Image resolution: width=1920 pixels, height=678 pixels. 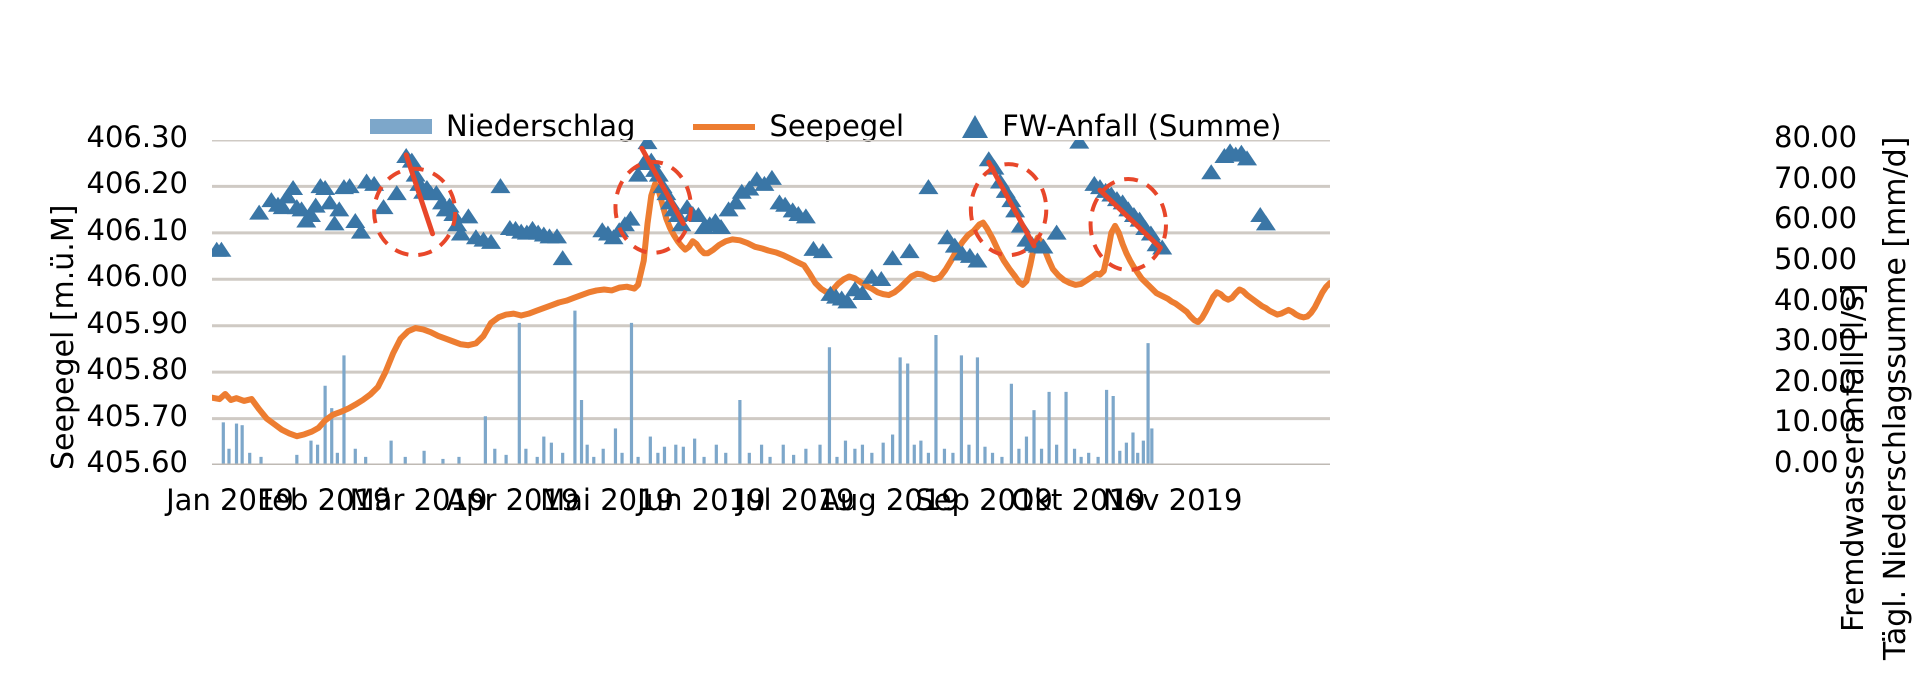 What do you see at coordinates (1816, 218) in the screenshot?
I see `y-tick-right-2: 60.00` at bounding box center [1816, 218].